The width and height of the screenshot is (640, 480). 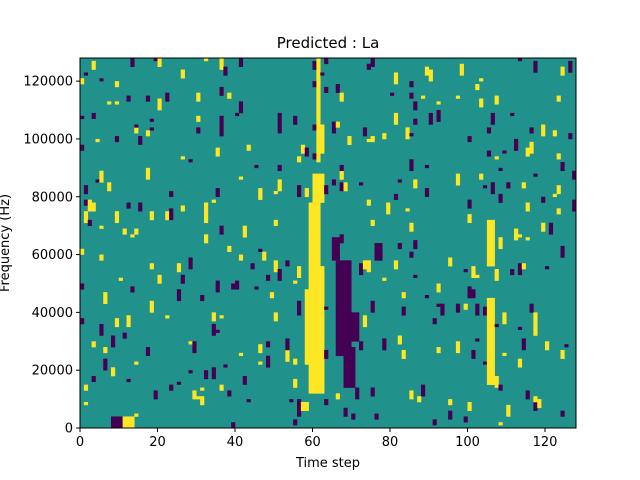 I want to click on x-tick-label: 100, so click(x=467, y=442).